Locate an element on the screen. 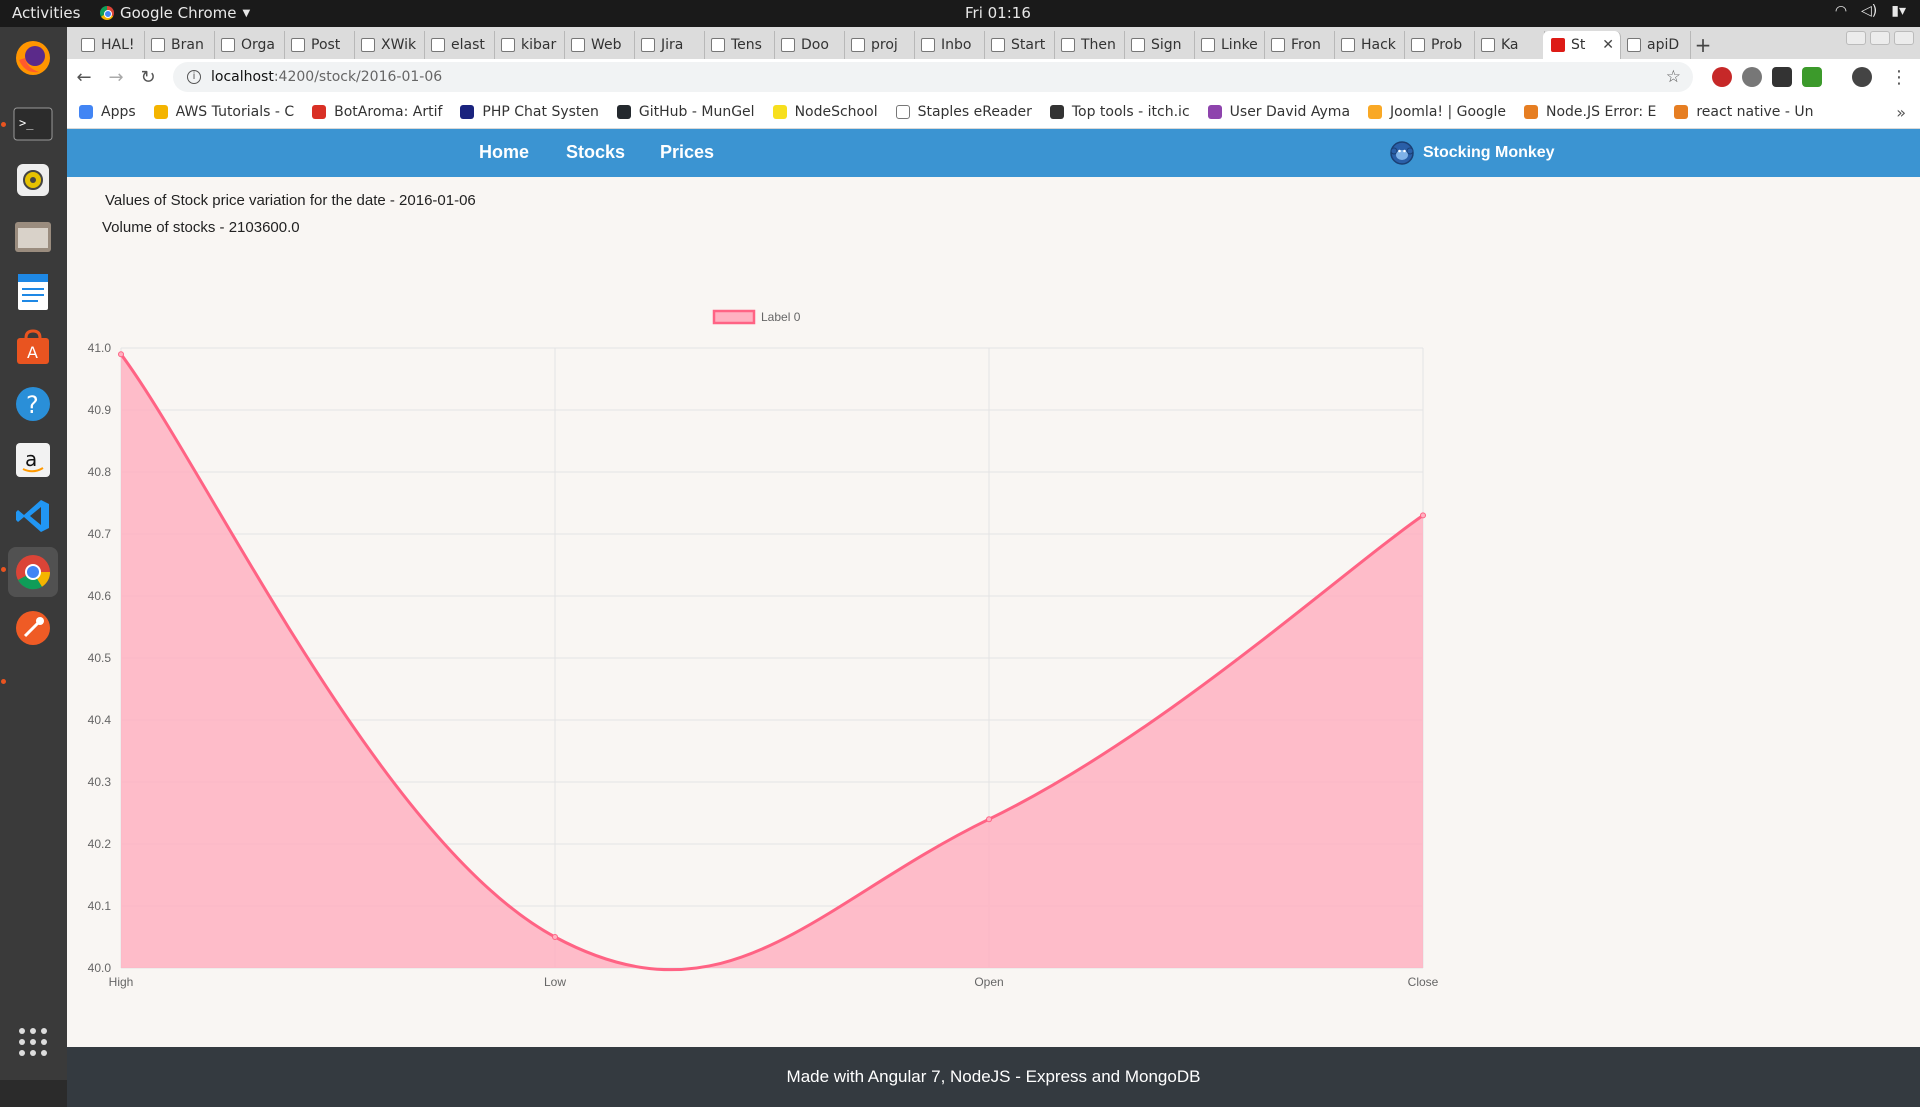 This screenshot has width=1920, height=1107. tab: Start is located at coordinates (1019, 45).